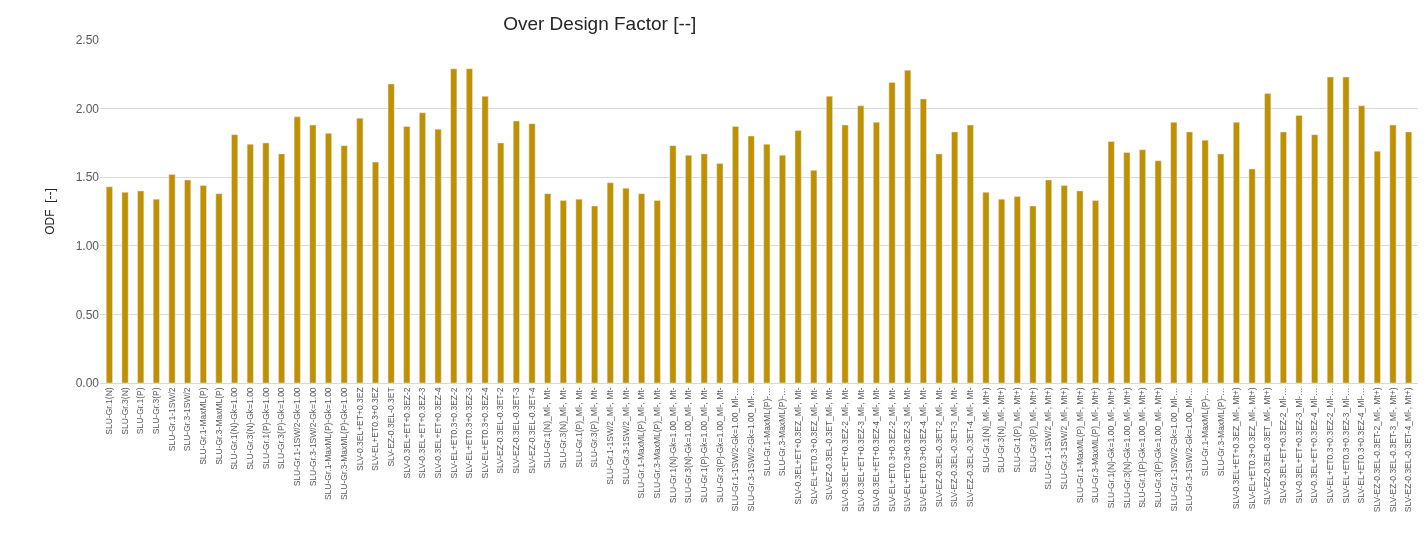 Image resolution: width=1428 pixels, height=553 pixels. I want to click on x-tick-label: SLV-EZ-0.3EL-0.3ET_Ml-, Mt-, so click(829, 444).